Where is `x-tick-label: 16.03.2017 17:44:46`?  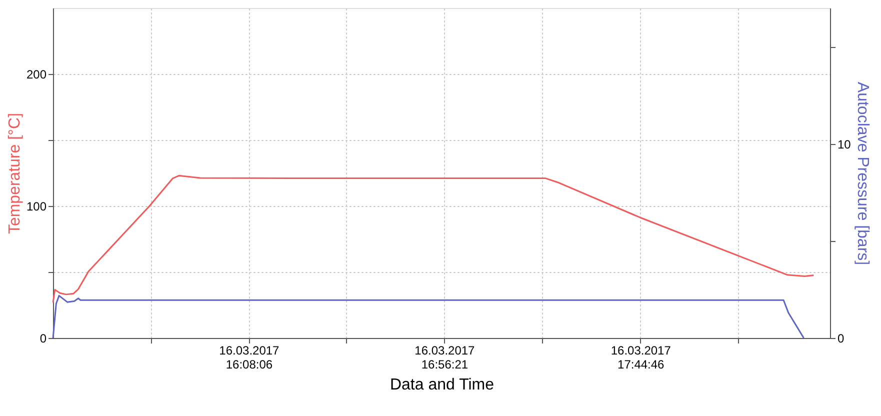
x-tick-label: 16.03.2017 17:44:46 is located at coordinates (641, 358).